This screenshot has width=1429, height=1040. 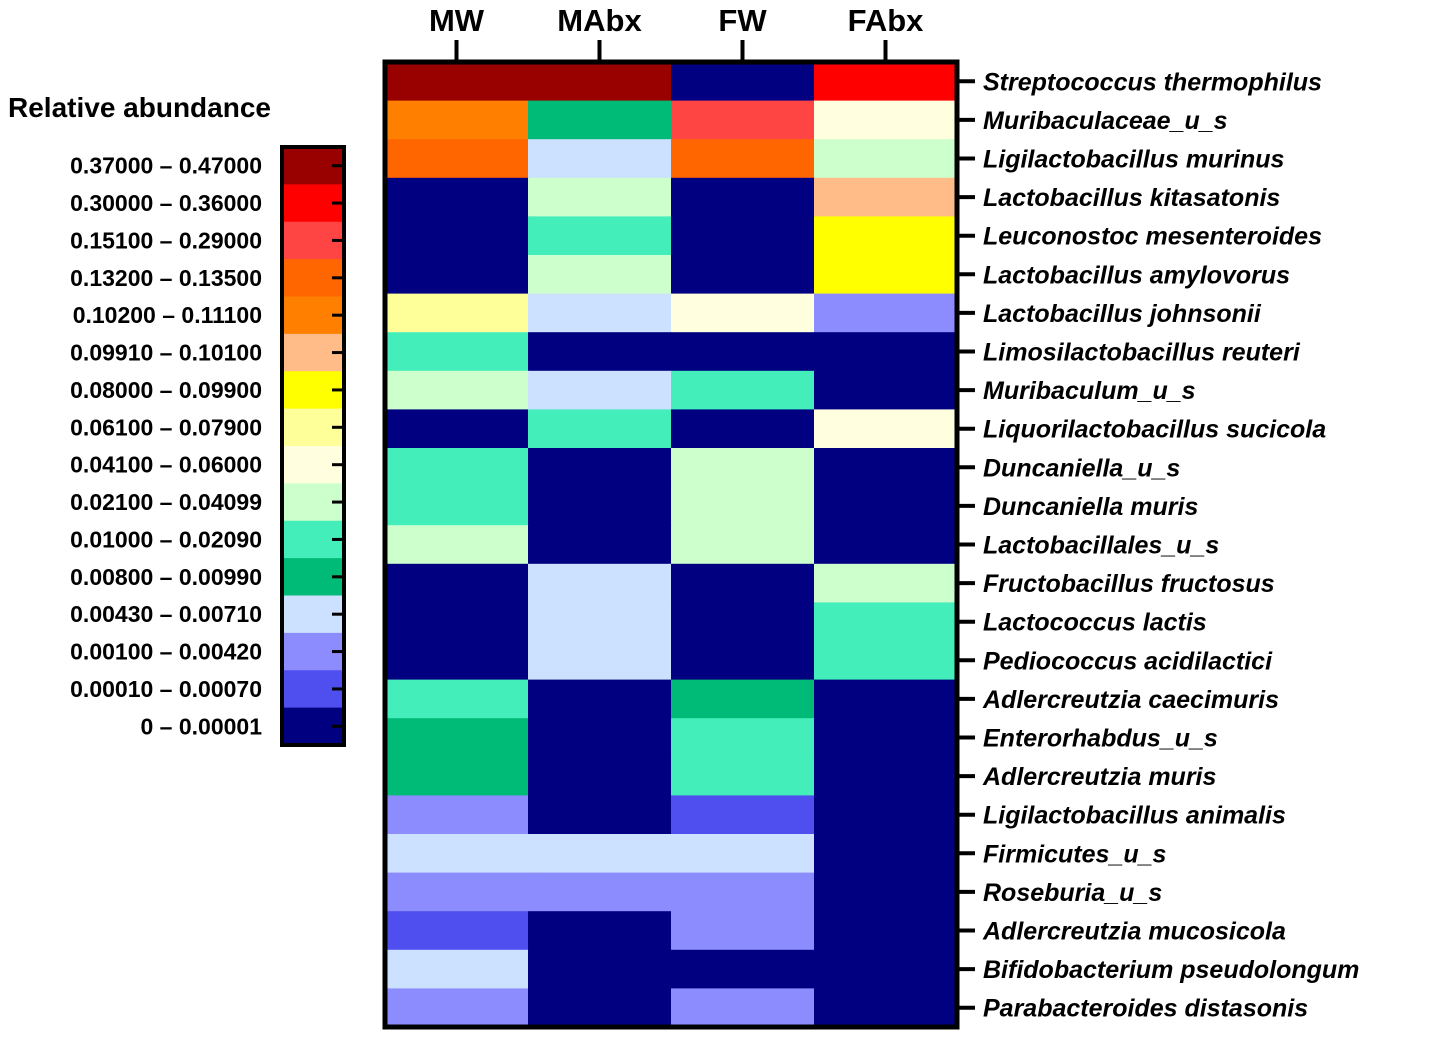 What do you see at coordinates (886, 969) in the screenshot?
I see `heatmap-cell-r23-c3` at bounding box center [886, 969].